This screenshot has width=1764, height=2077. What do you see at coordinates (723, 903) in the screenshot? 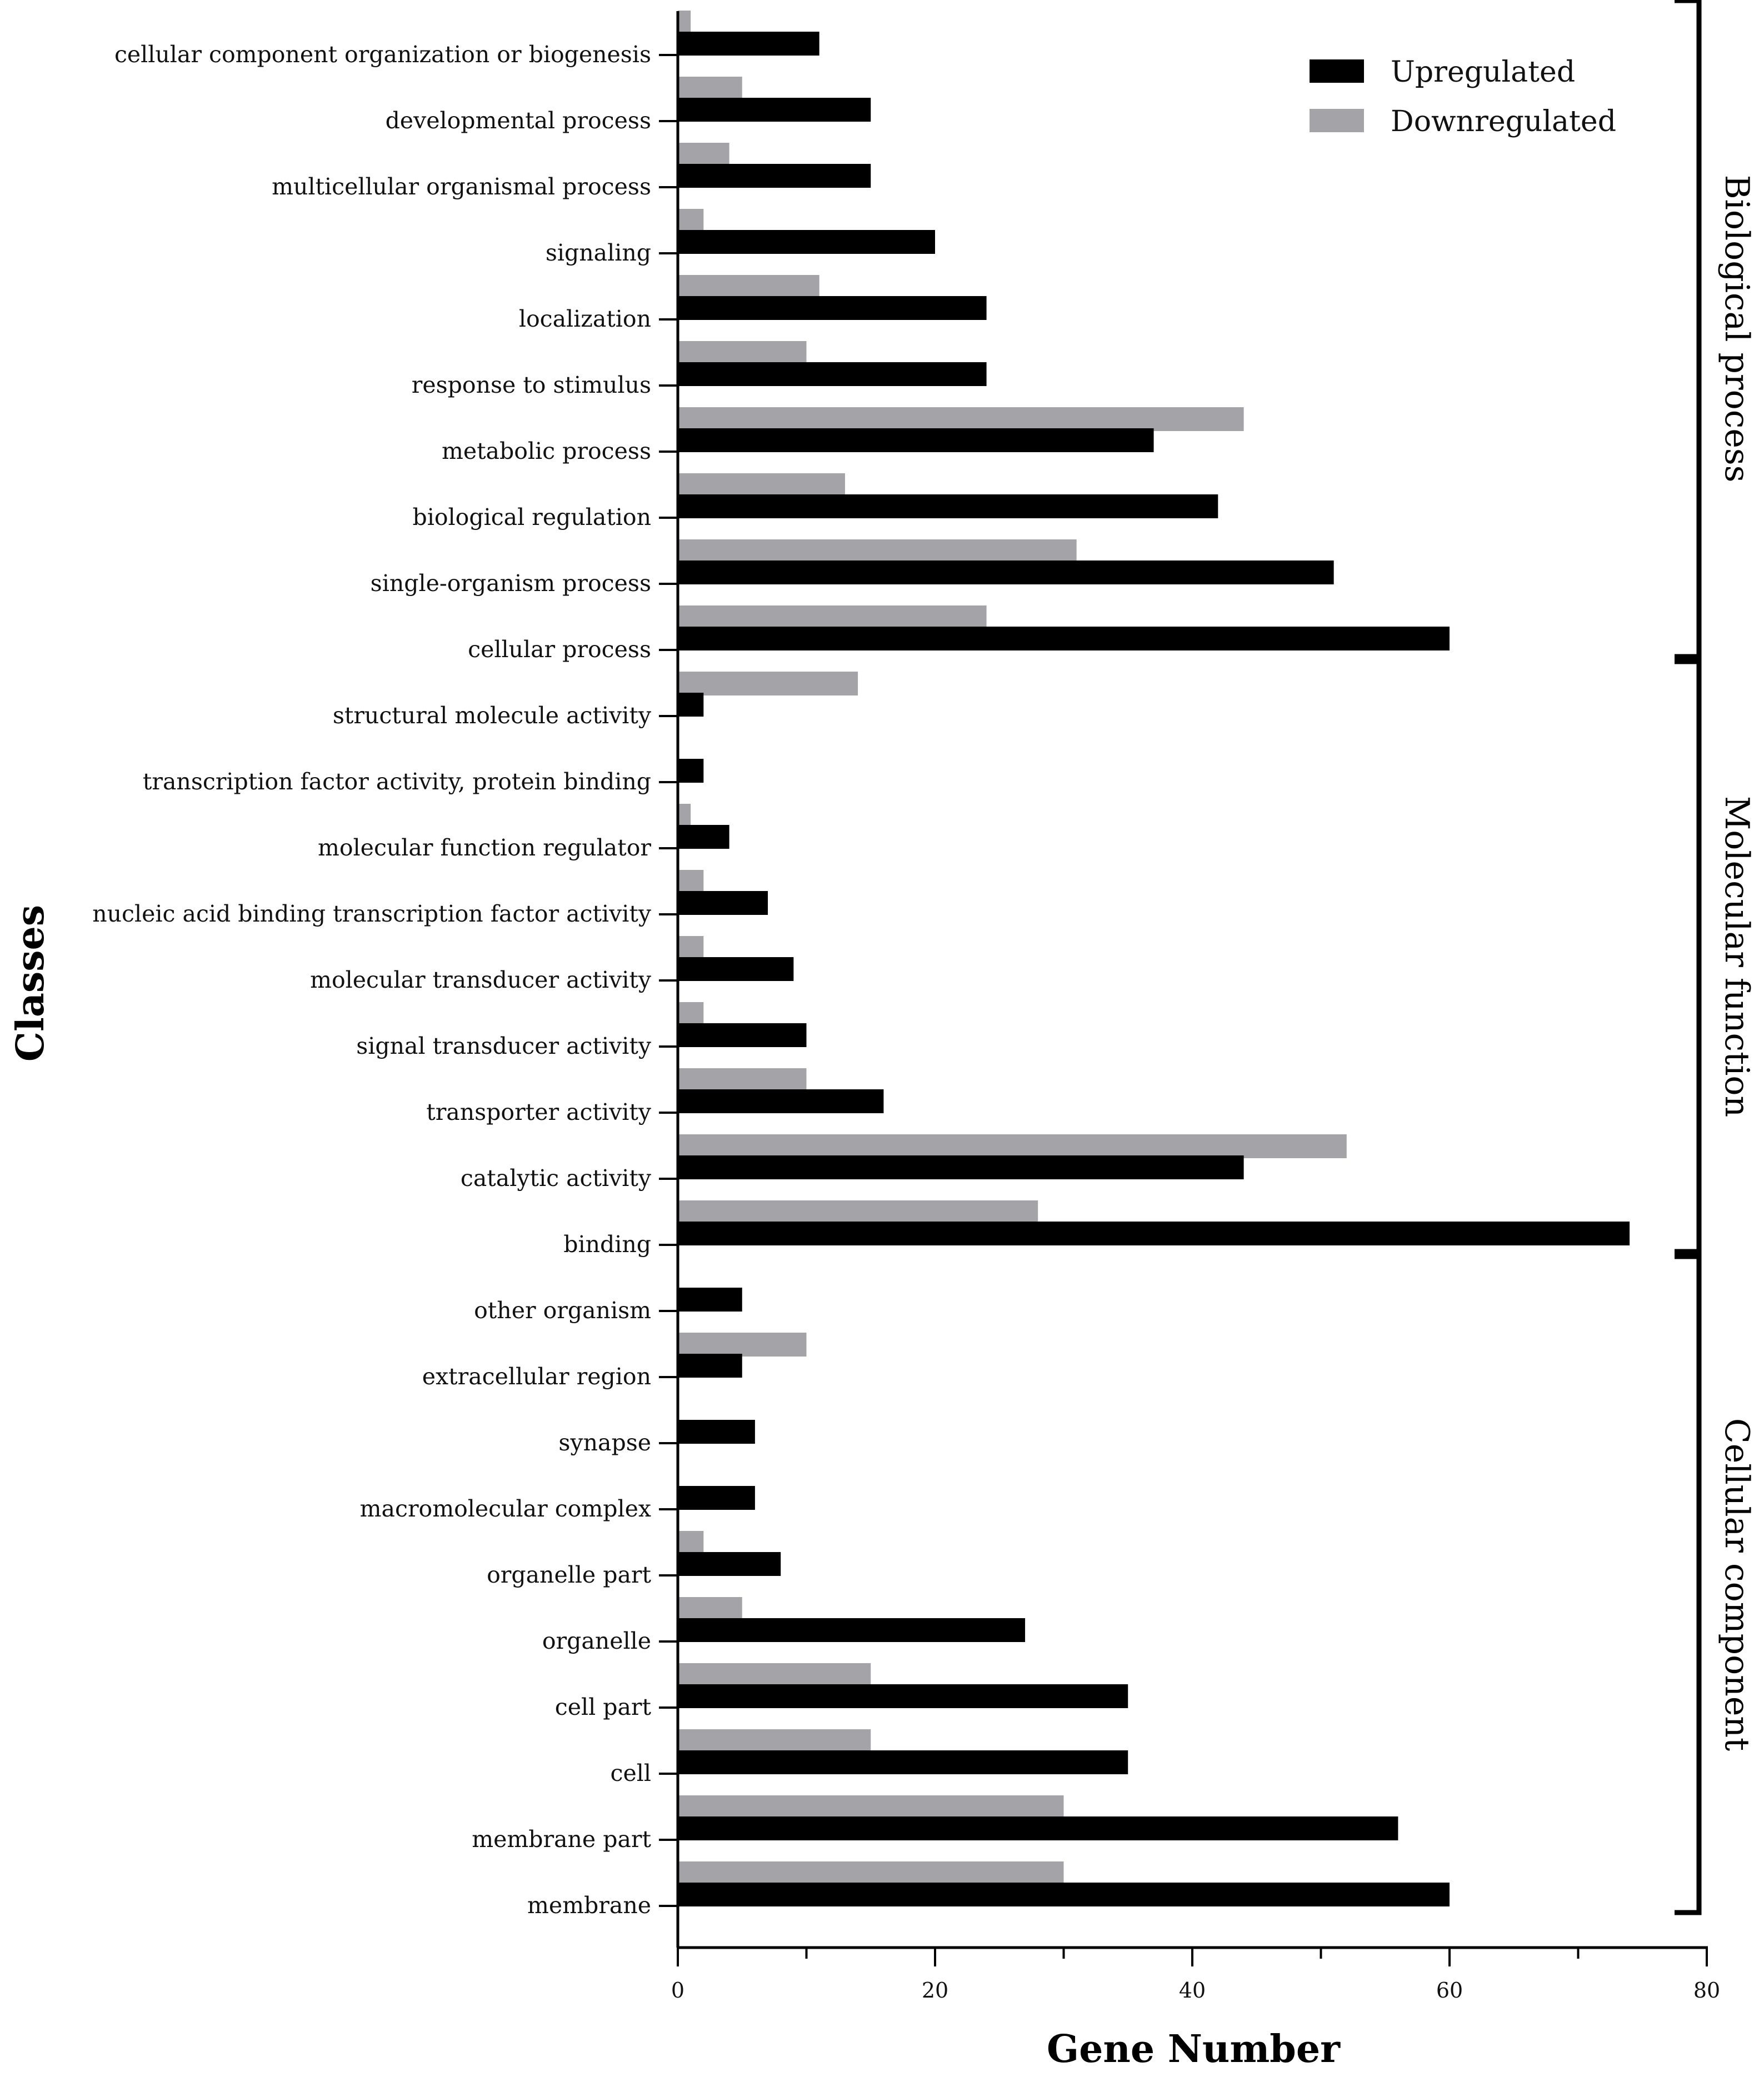
I see `bar-upregulated-nucleic-acid-binding-transcription-factor-activity` at bounding box center [723, 903].